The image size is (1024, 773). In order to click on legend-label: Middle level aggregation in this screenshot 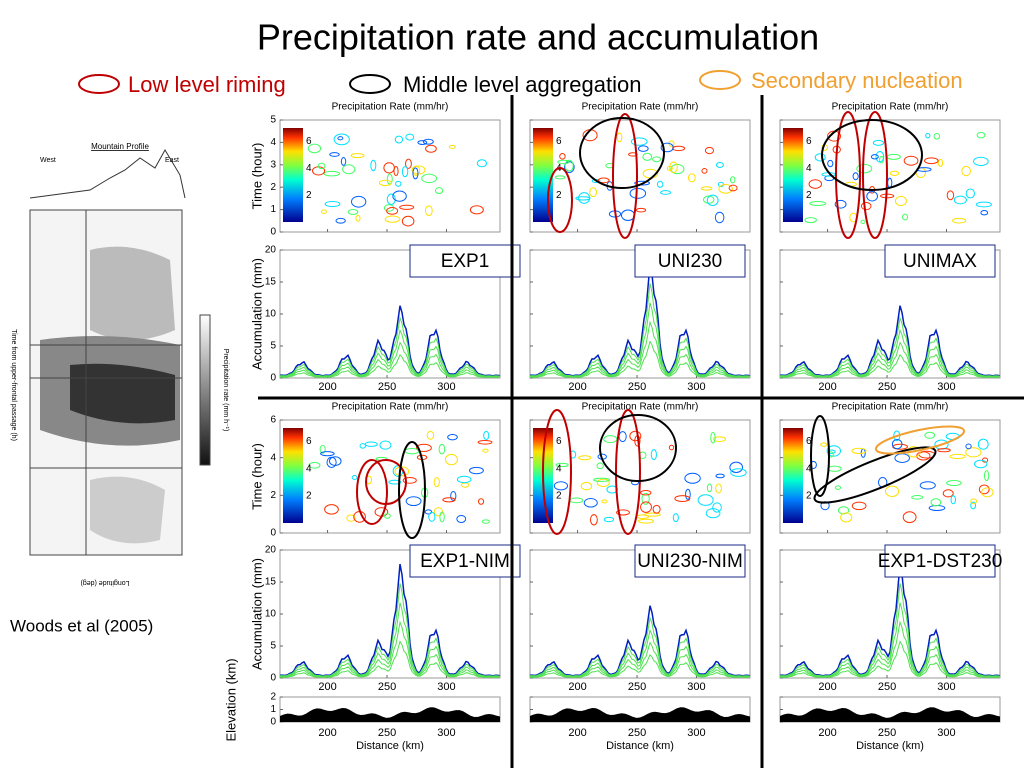, I will do `click(522, 84)`.